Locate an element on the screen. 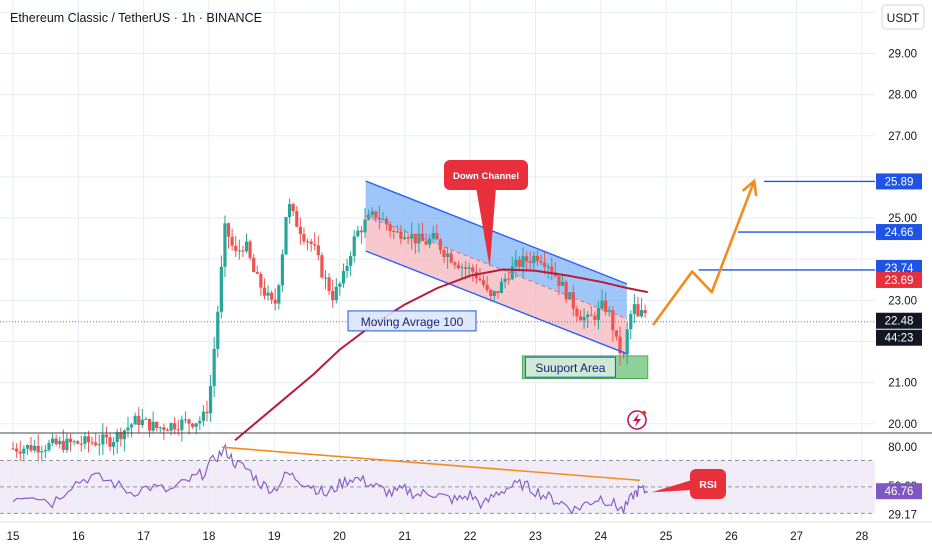  time-tick-12: 27 is located at coordinates (796, 537).